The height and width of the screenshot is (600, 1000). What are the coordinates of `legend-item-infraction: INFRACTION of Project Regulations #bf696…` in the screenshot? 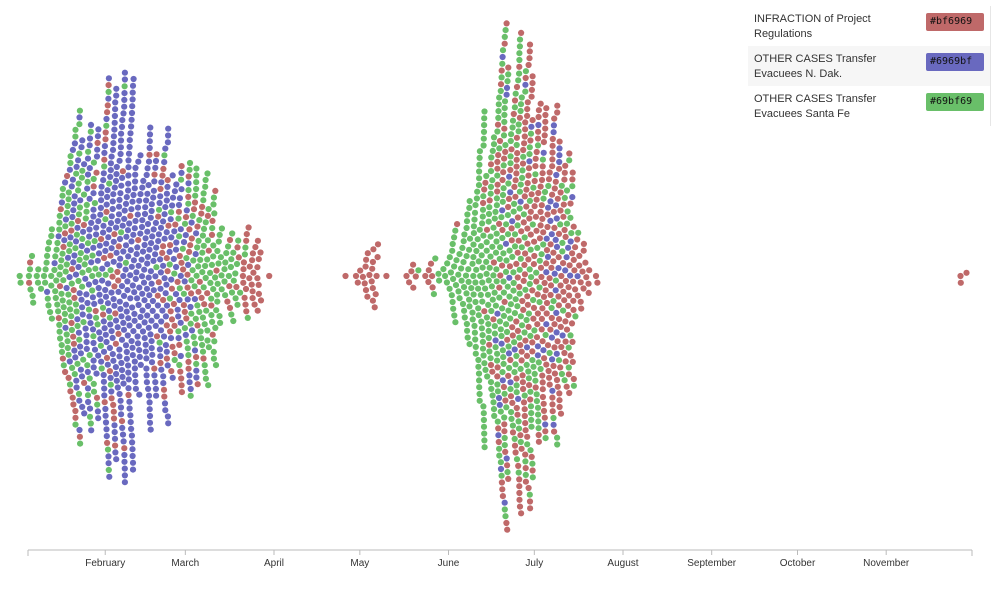 It's located at (869, 26).